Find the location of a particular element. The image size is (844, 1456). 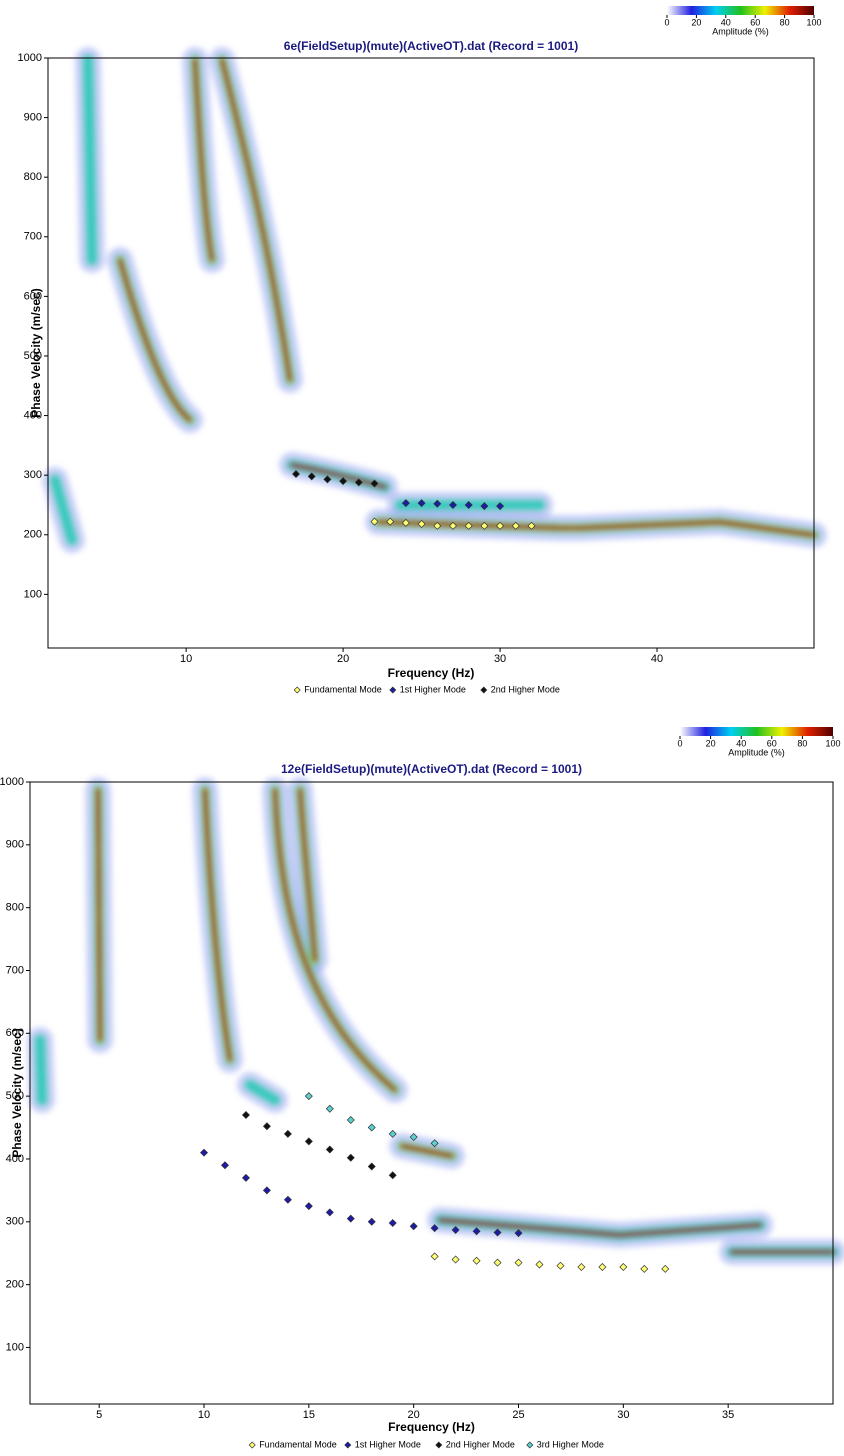

x-tick-label: 35 is located at coordinates (728, 1415).